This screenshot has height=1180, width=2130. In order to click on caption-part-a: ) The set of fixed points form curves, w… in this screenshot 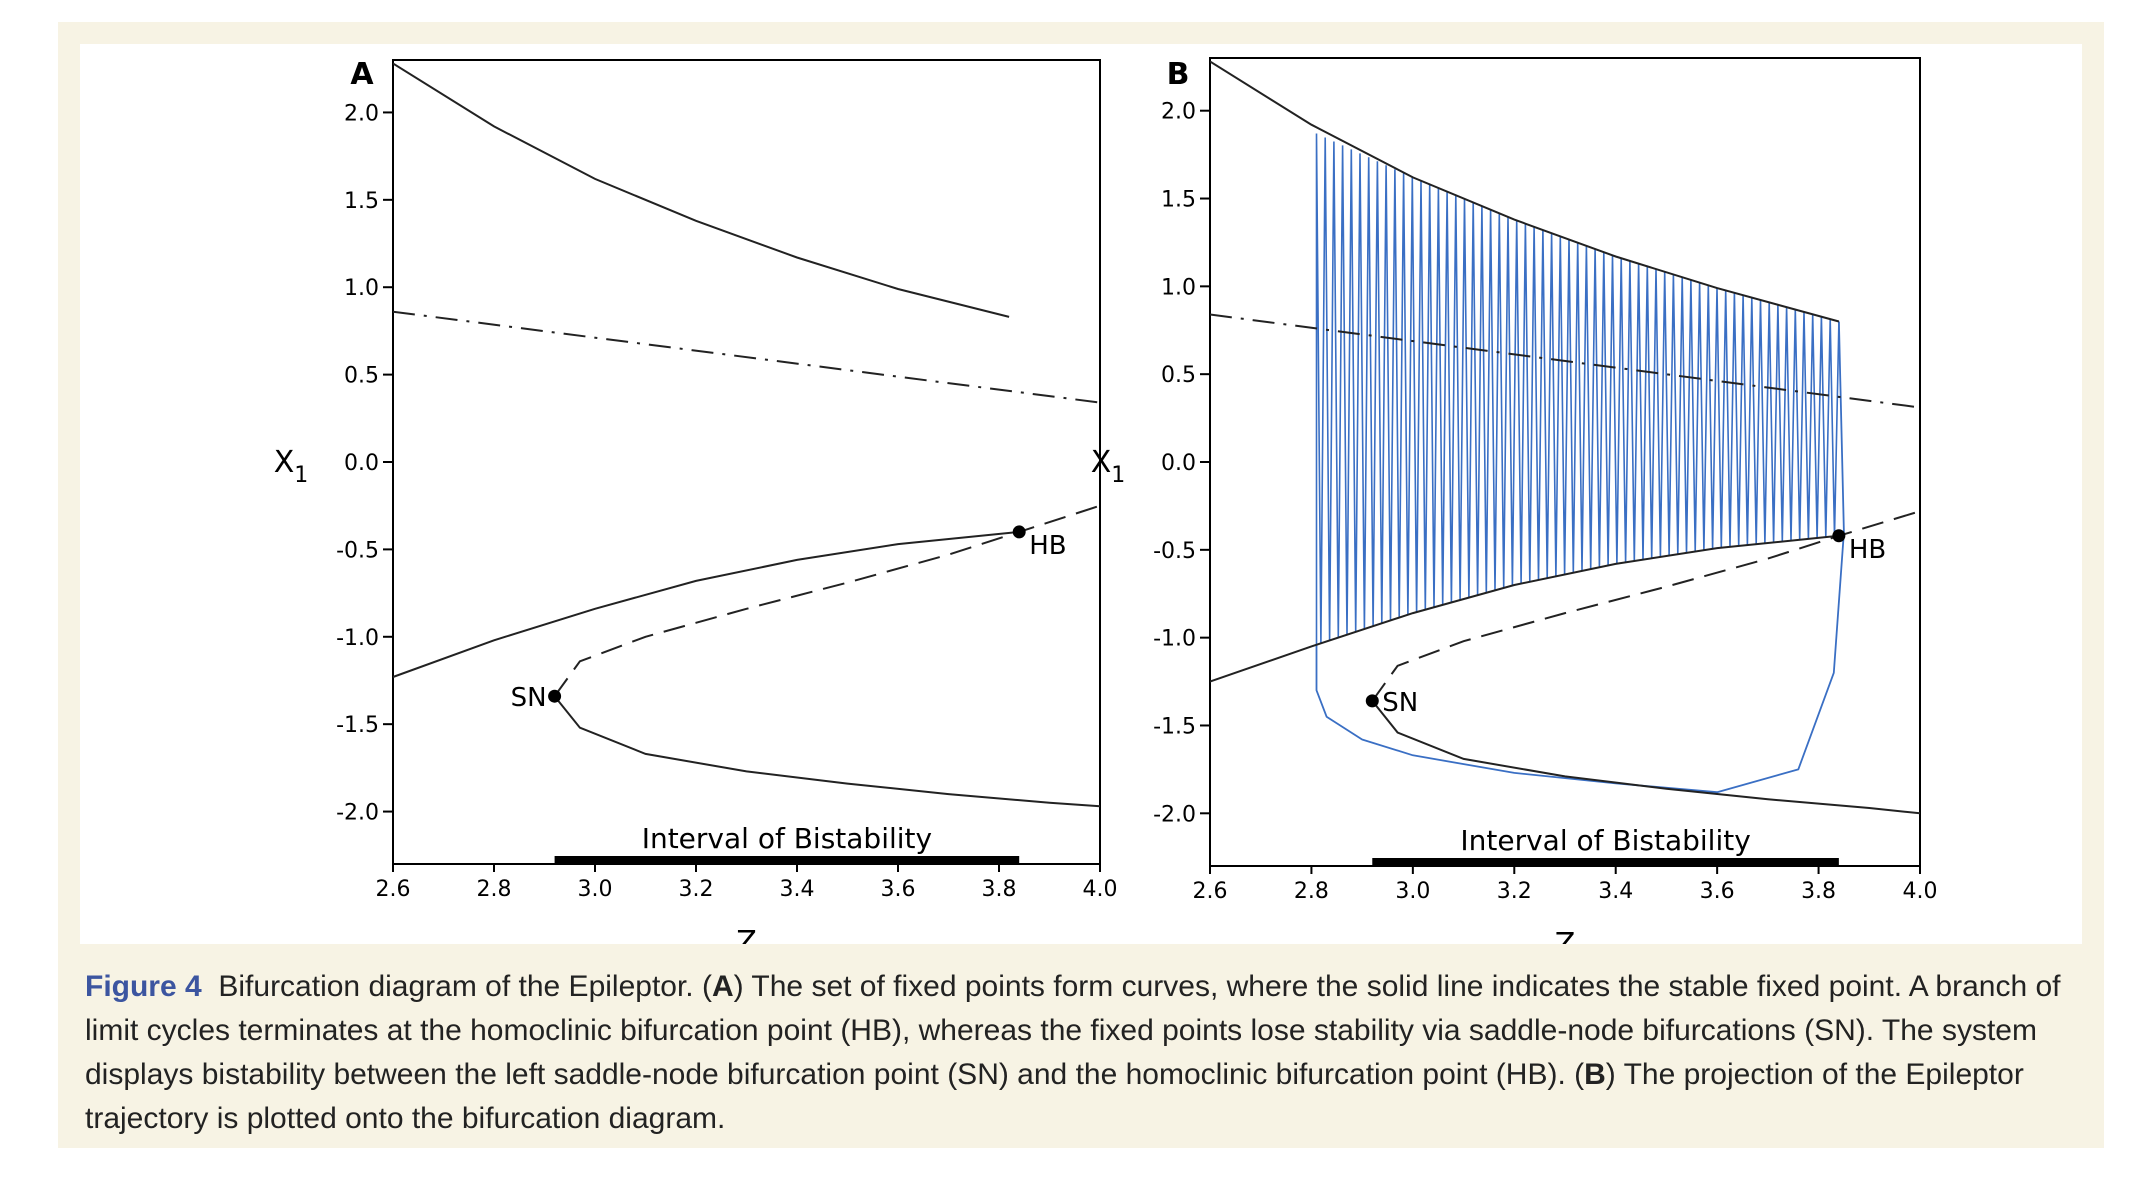, I will do `click(1073, 1030)`.